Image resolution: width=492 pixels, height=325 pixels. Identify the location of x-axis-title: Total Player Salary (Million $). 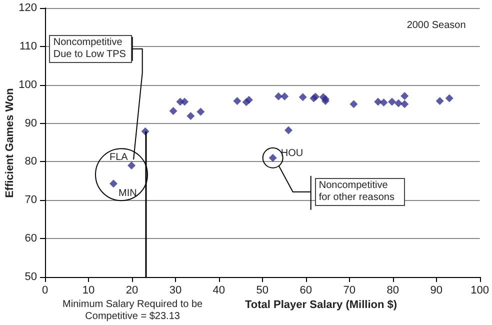
(321, 305).